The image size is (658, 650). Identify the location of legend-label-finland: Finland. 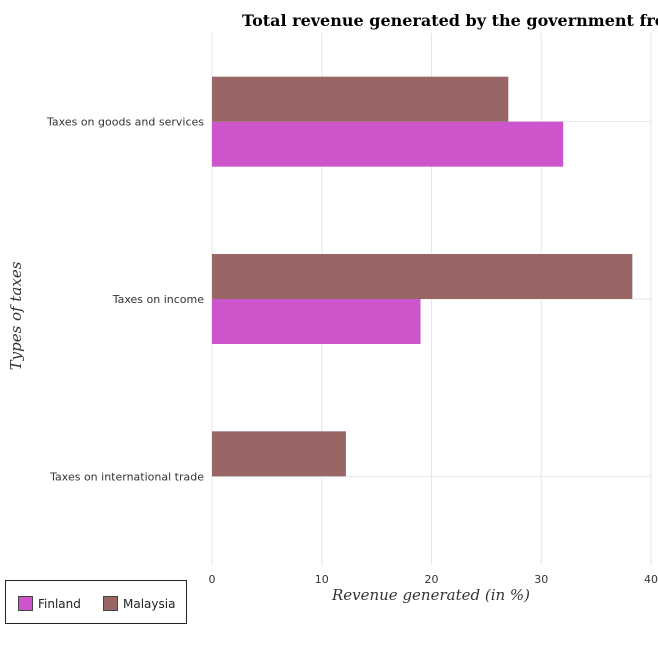
(59, 603).